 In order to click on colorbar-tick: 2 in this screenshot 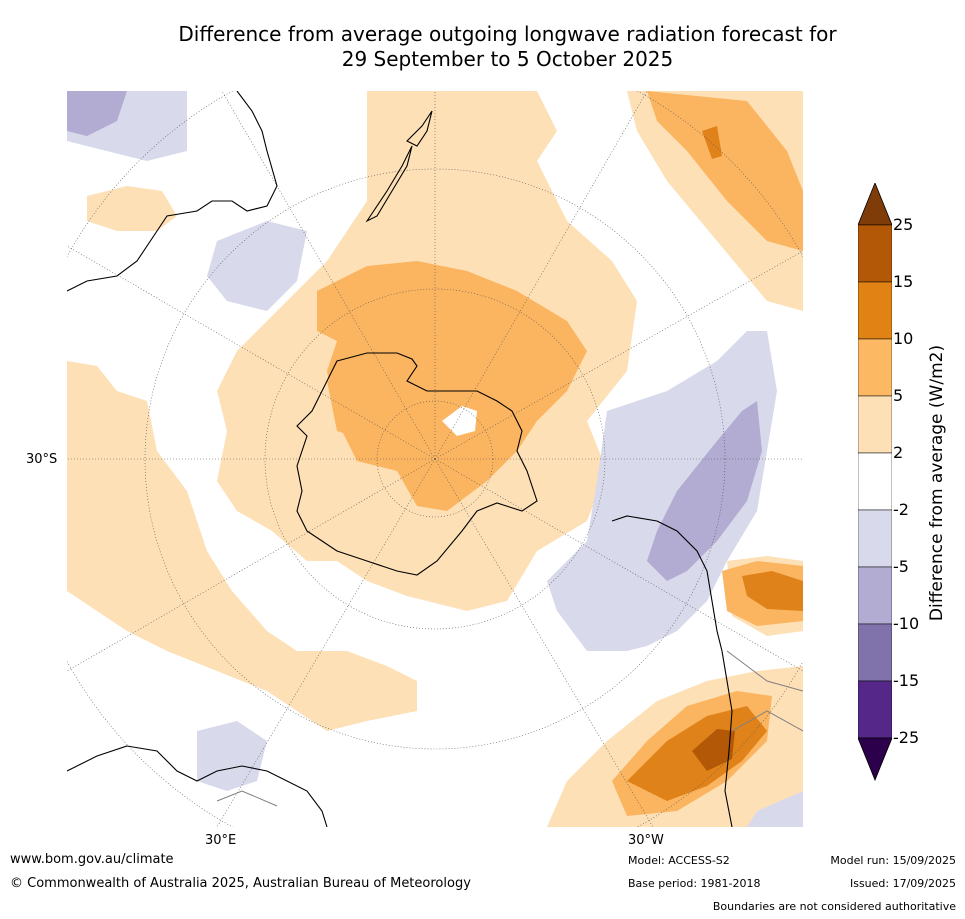, I will do `click(898, 452)`.